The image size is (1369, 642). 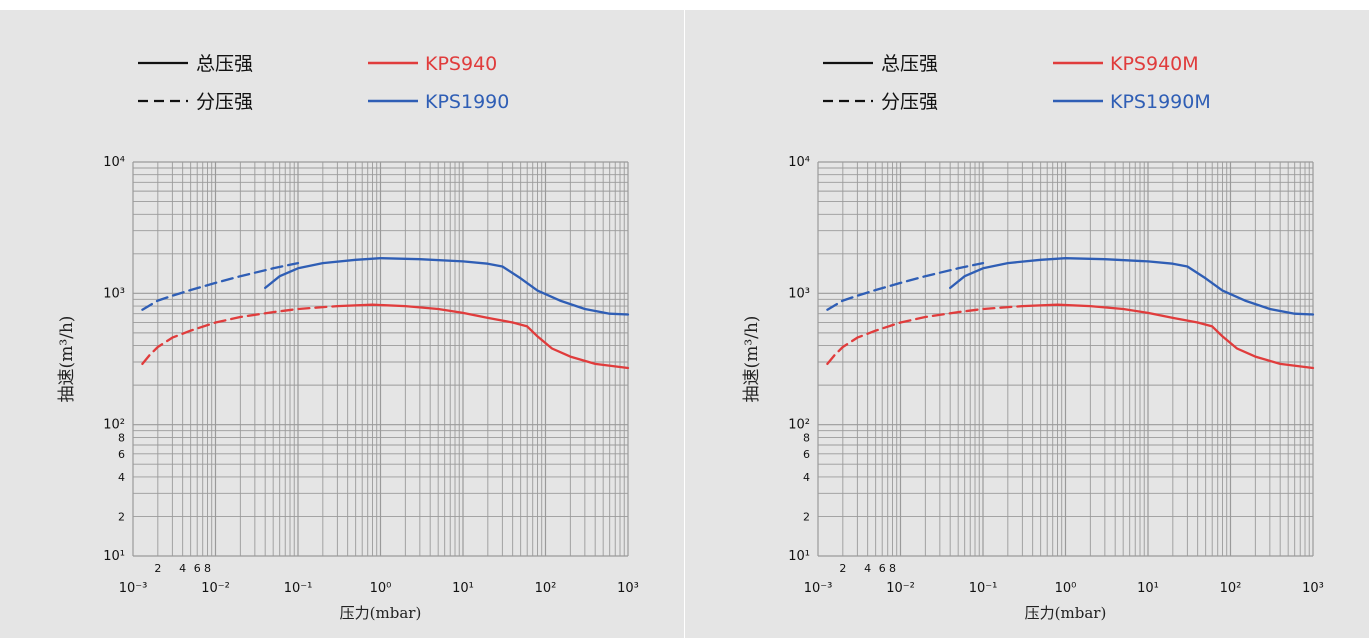 I want to click on series-KPS940, so click(x=385, y=336).